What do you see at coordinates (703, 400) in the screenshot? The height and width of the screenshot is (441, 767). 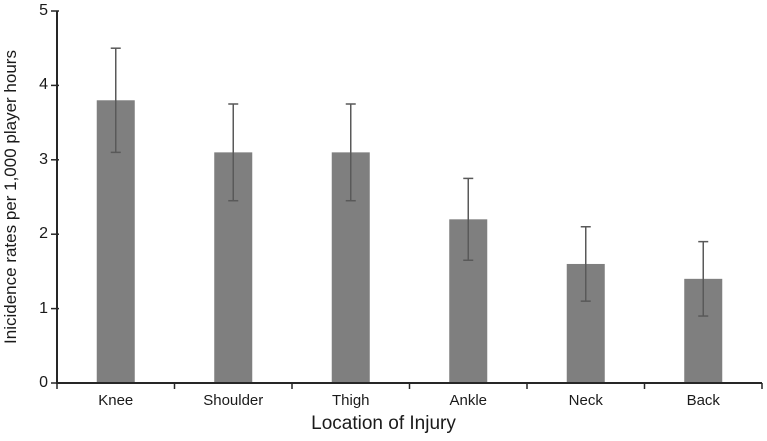 I see `category-label-back: Back` at bounding box center [703, 400].